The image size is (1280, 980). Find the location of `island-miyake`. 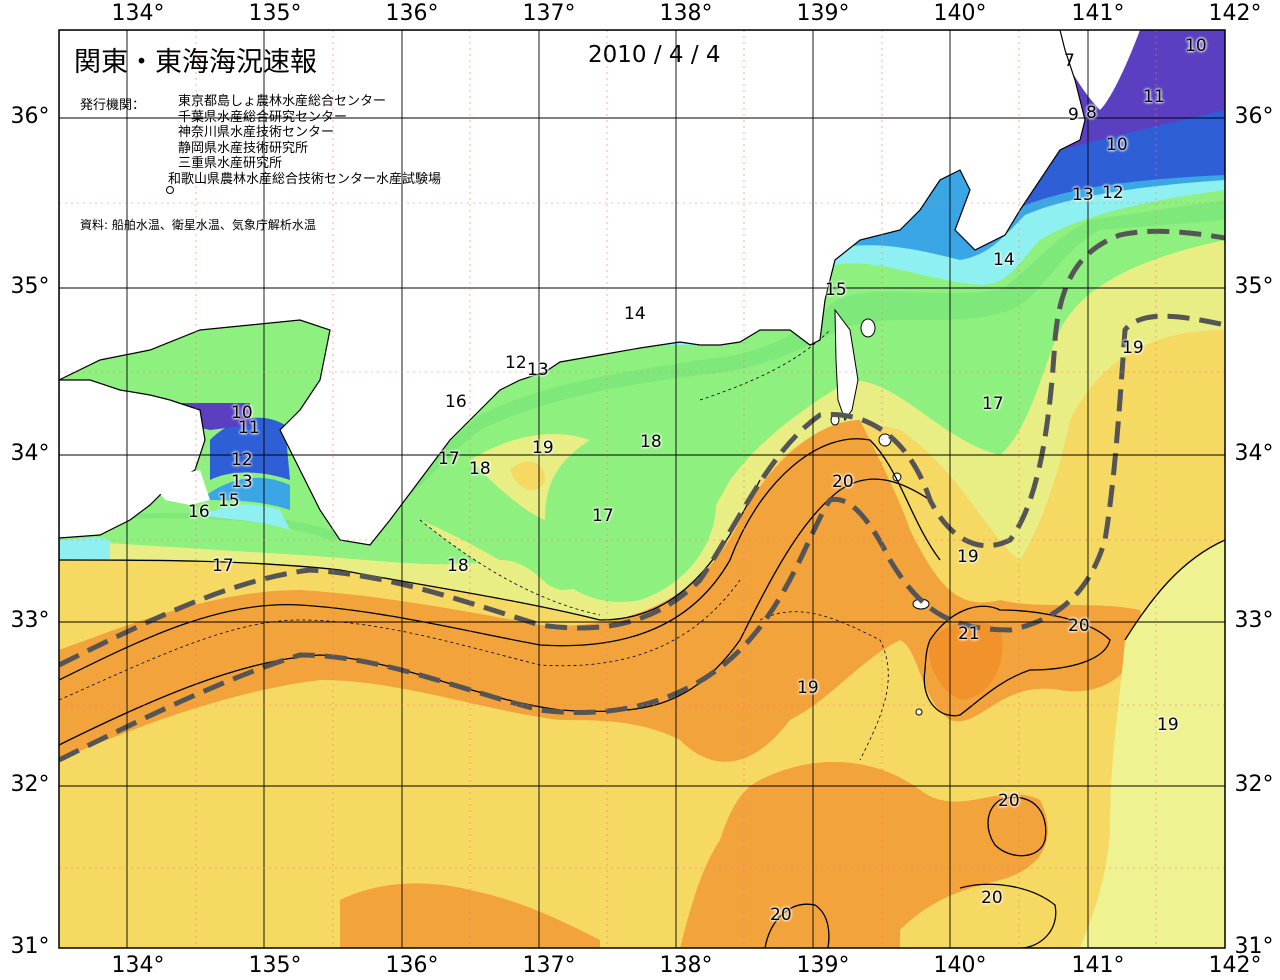

island-miyake is located at coordinates (885, 440).